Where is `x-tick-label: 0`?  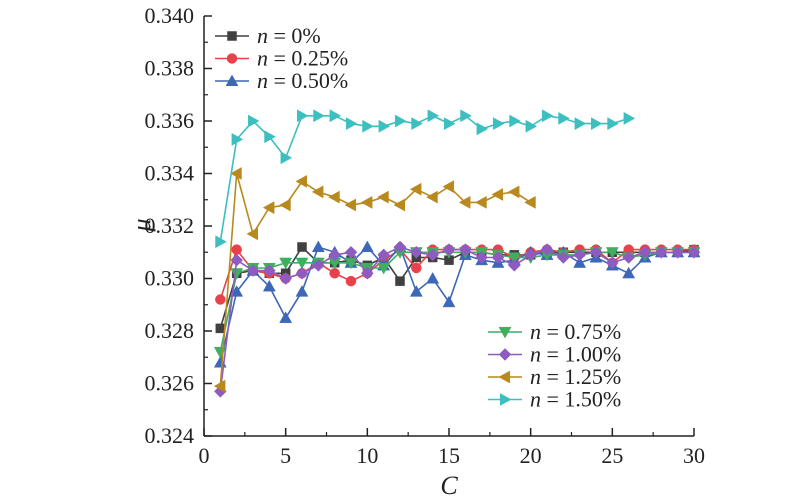
x-tick-label: 0 is located at coordinates (204, 455).